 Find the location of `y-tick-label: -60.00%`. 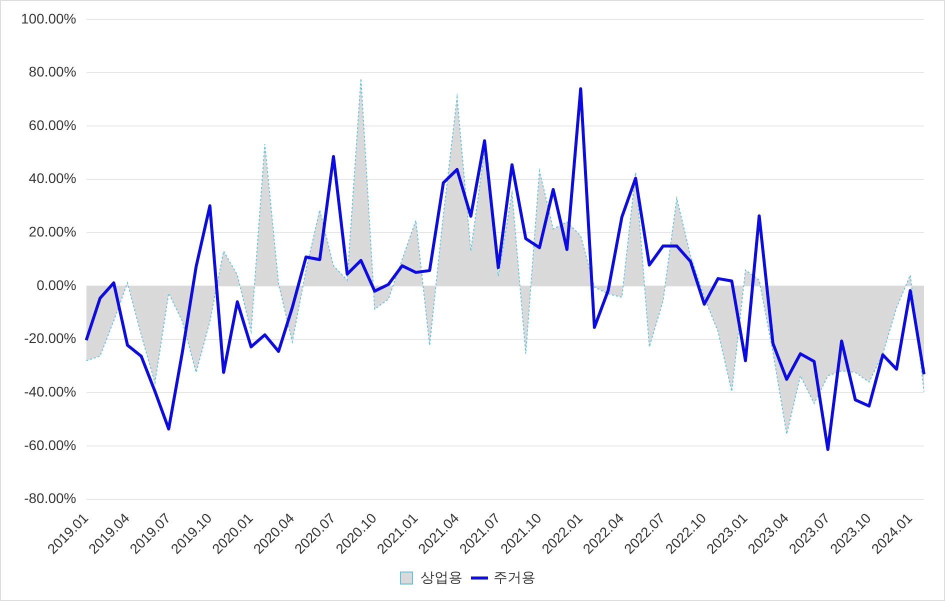

y-tick-label: -60.00% is located at coordinates (50, 444).